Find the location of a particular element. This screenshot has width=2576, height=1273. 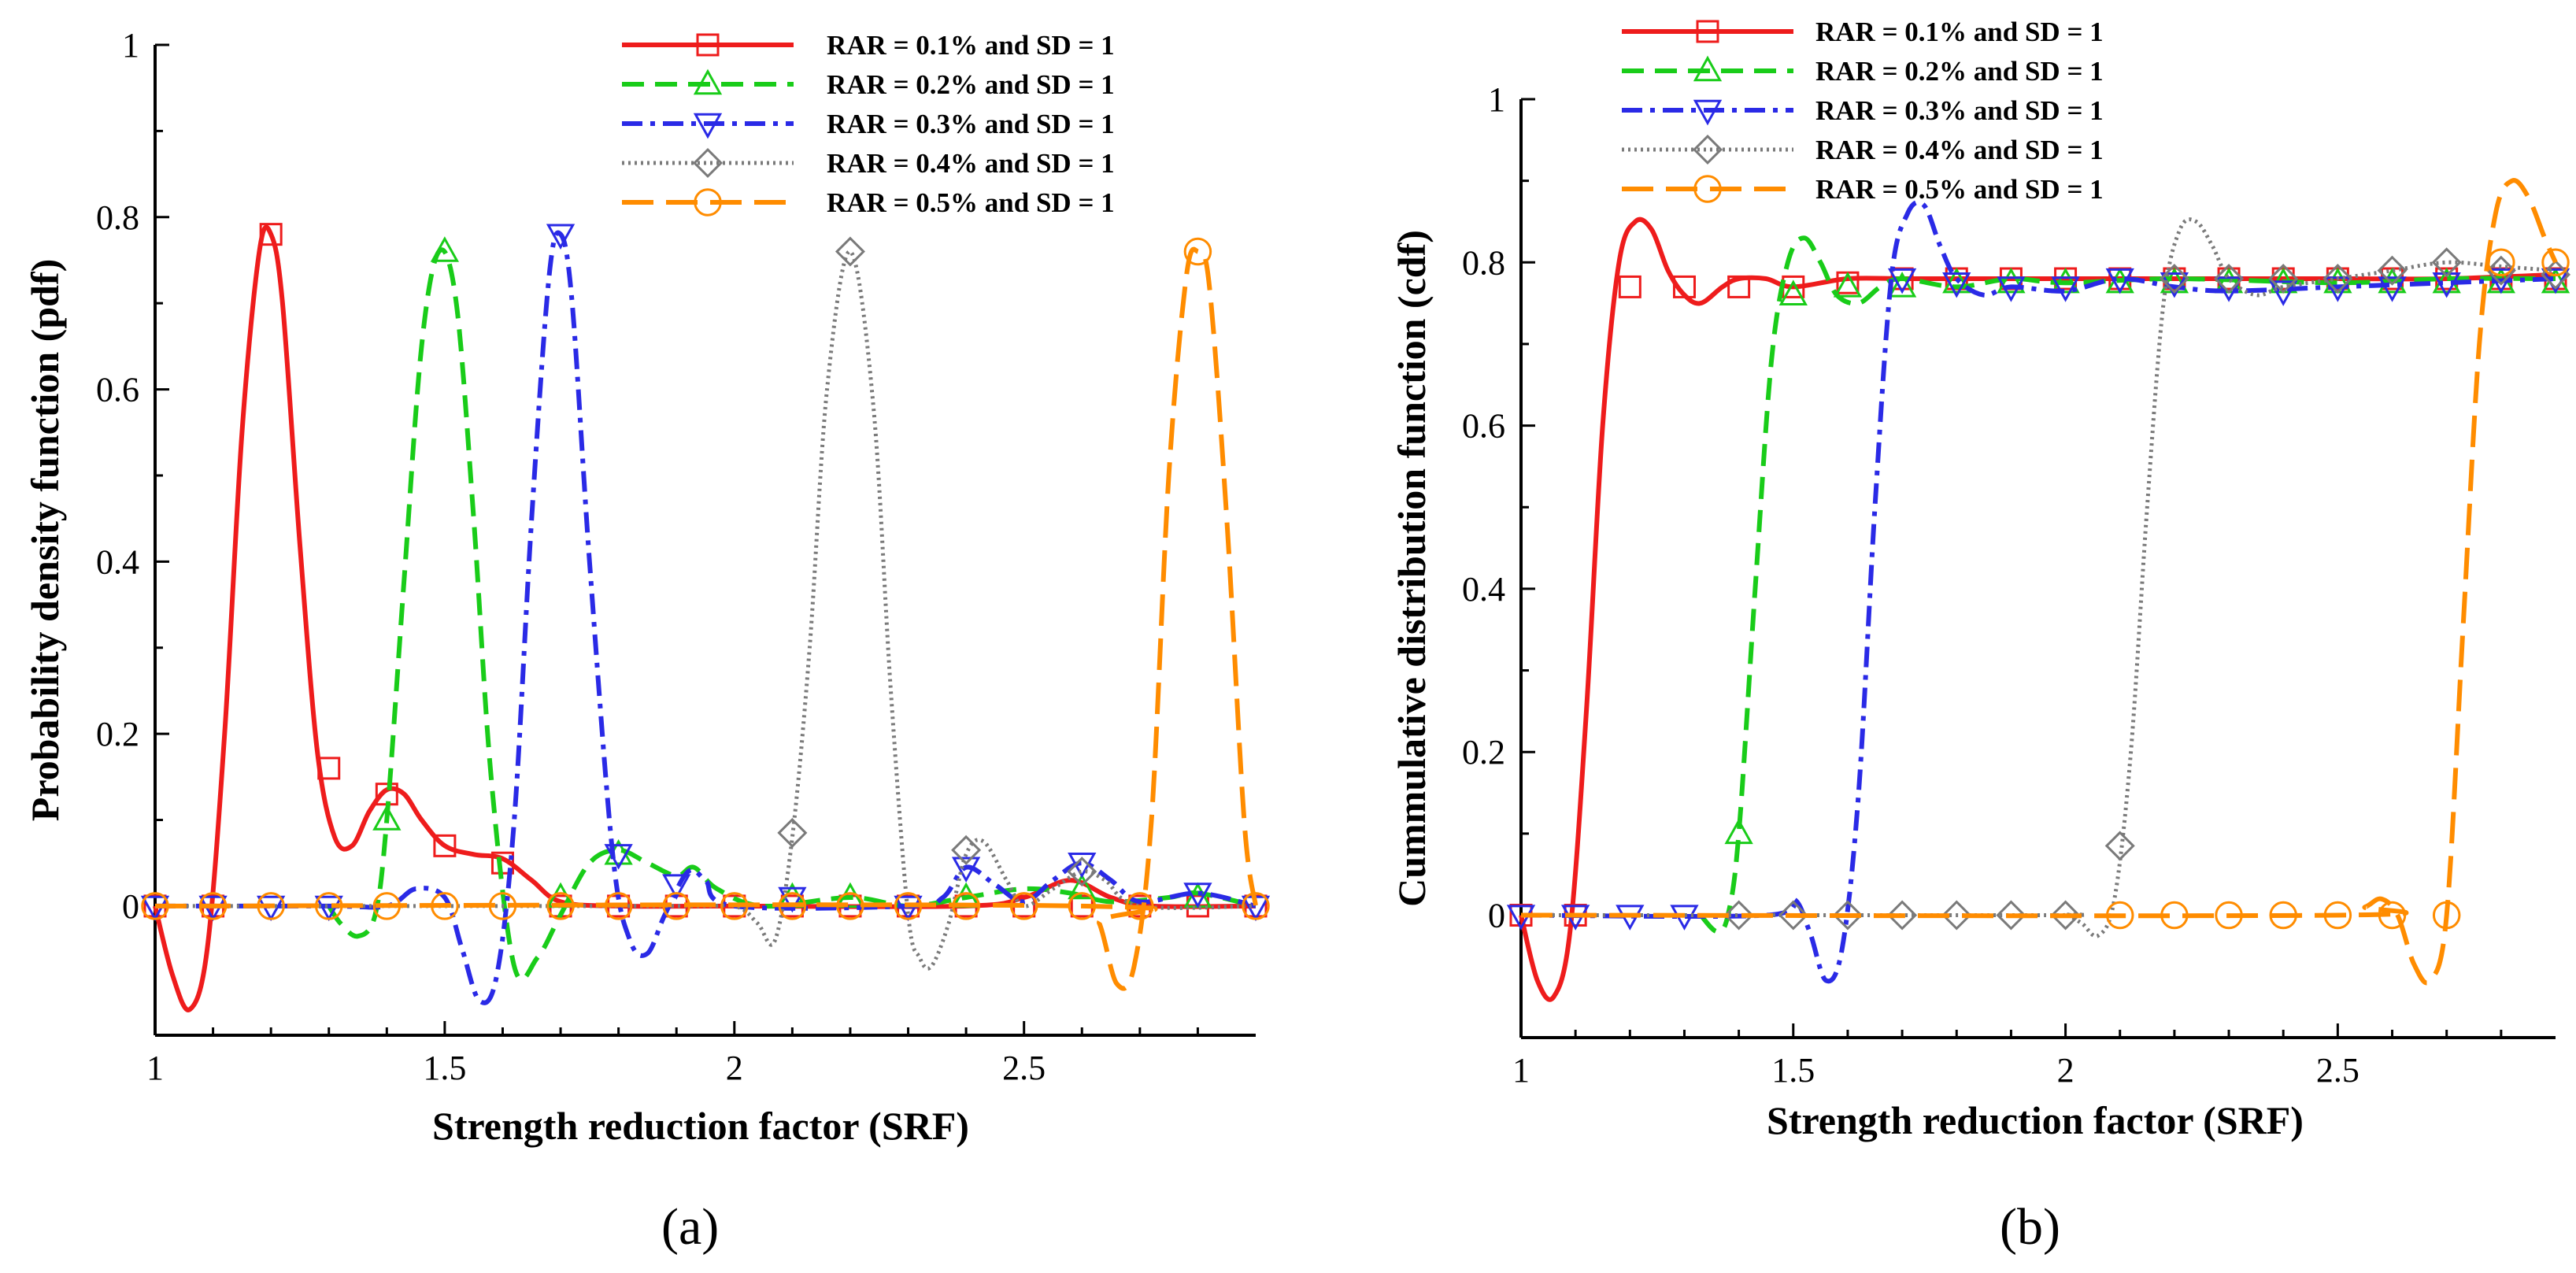

y-axis-title: Cummulative distribution function (cdf) is located at coordinates (1412, 568).